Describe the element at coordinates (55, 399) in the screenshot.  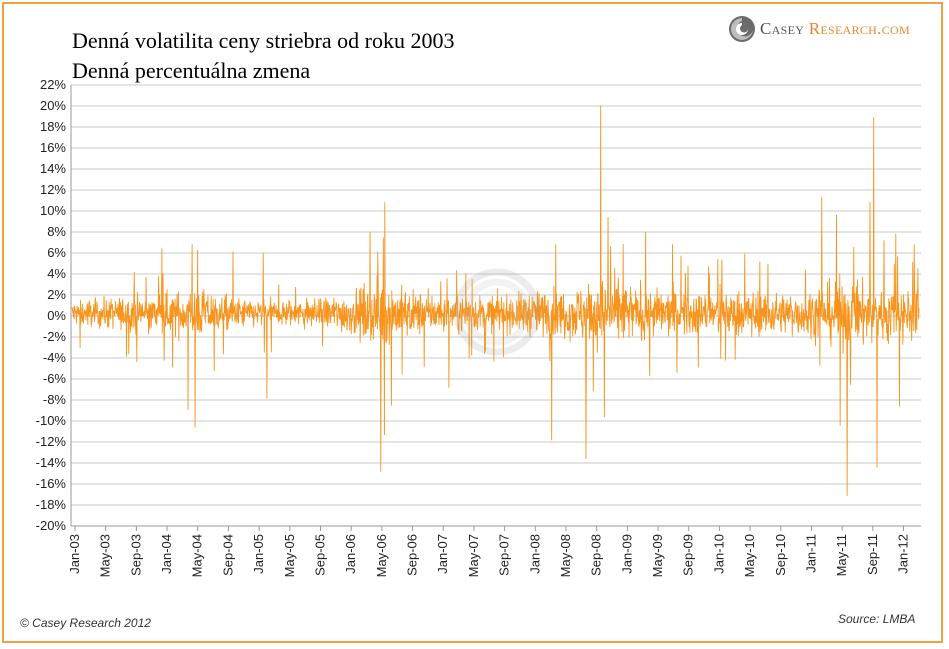
I see `y-tick-label: -8%` at that location.